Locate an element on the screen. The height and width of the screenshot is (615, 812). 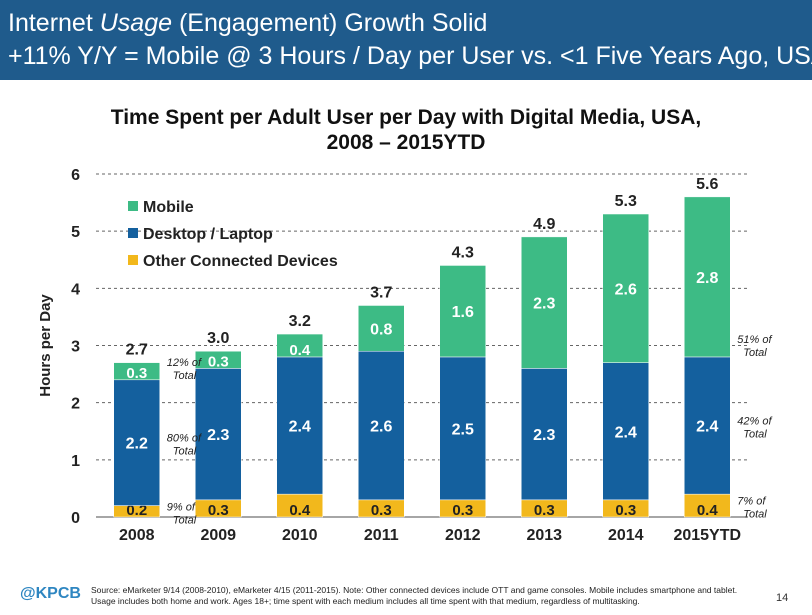
x-tick-label: 2008 is located at coordinates (137, 535).